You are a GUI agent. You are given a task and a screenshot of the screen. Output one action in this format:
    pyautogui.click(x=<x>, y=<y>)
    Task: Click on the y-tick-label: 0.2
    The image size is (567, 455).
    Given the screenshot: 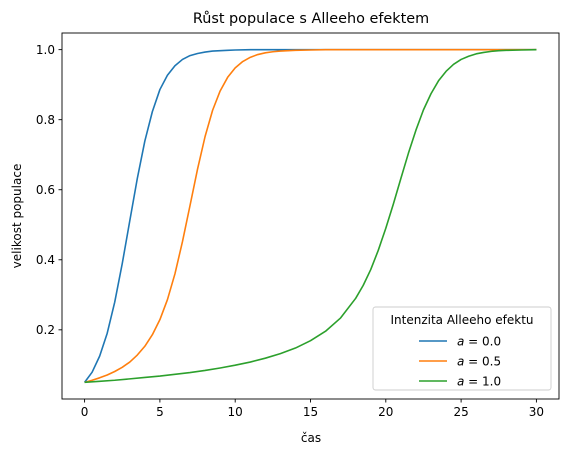 What is the action you would take?
    pyautogui.click(x=45, y=330)
    